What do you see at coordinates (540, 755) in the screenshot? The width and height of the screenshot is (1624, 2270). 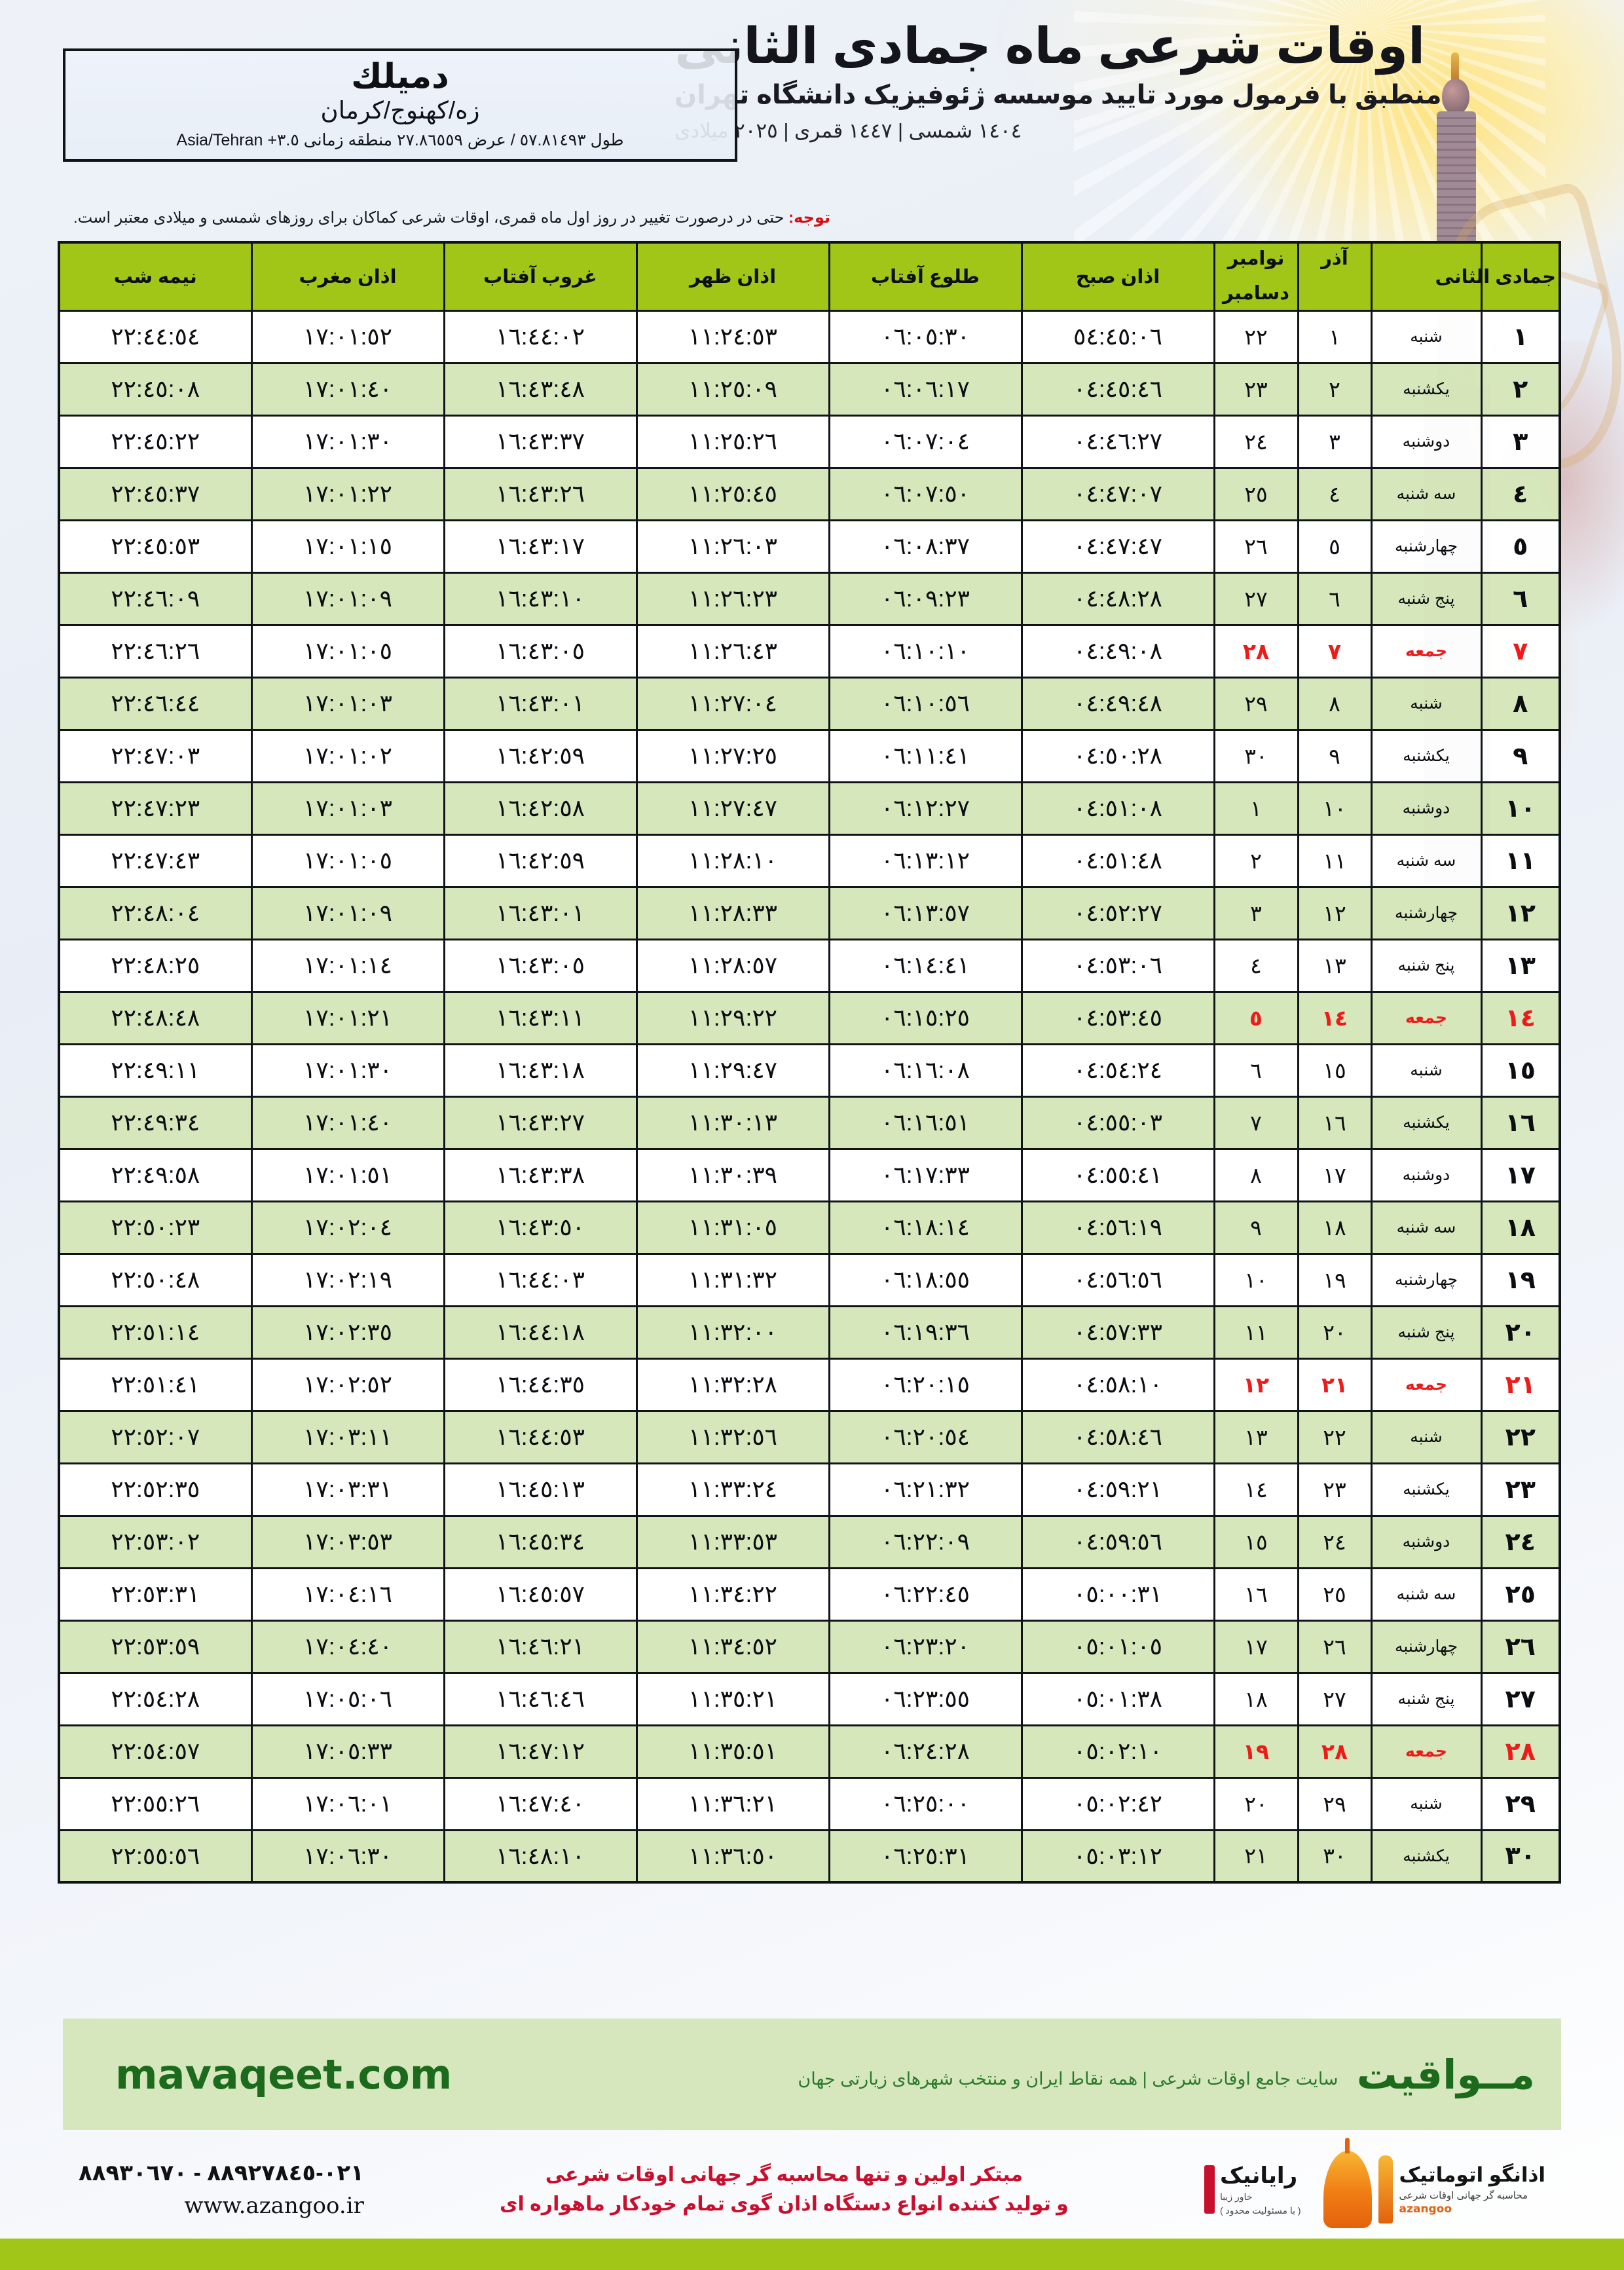 I see `sunset-time: ١٦:٤٢:٥٩` at bounding box center [540, 755].